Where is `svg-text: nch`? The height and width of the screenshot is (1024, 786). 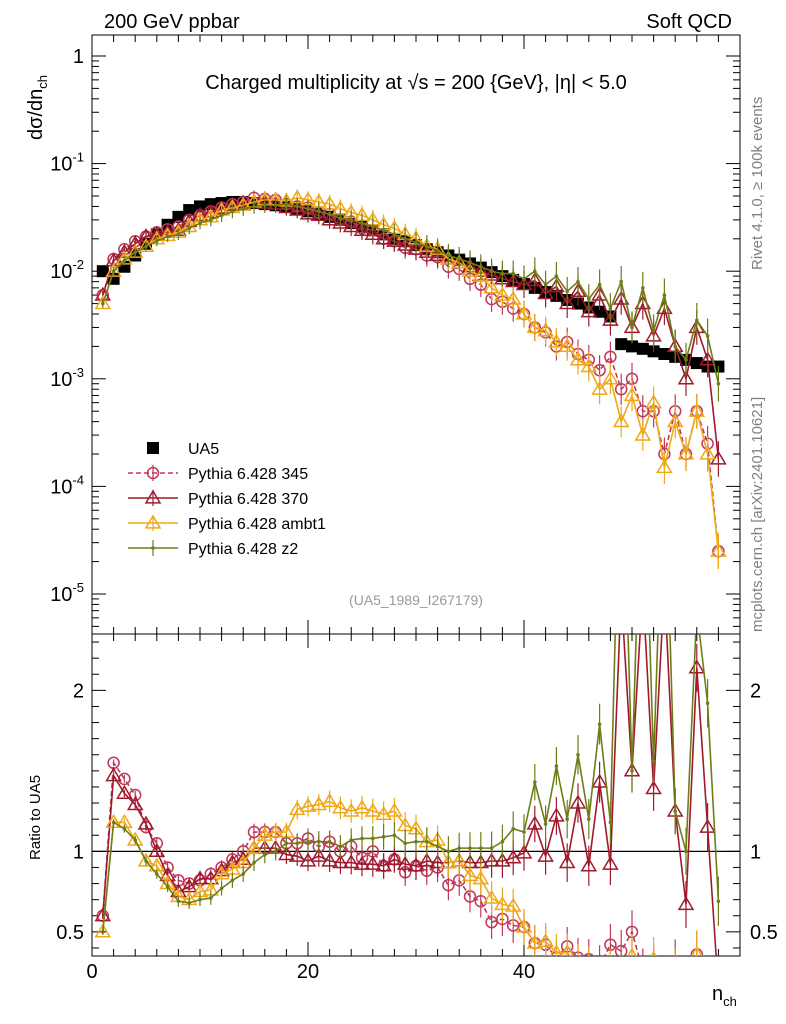 svg-text: nch is located at coordinates (724, 996).